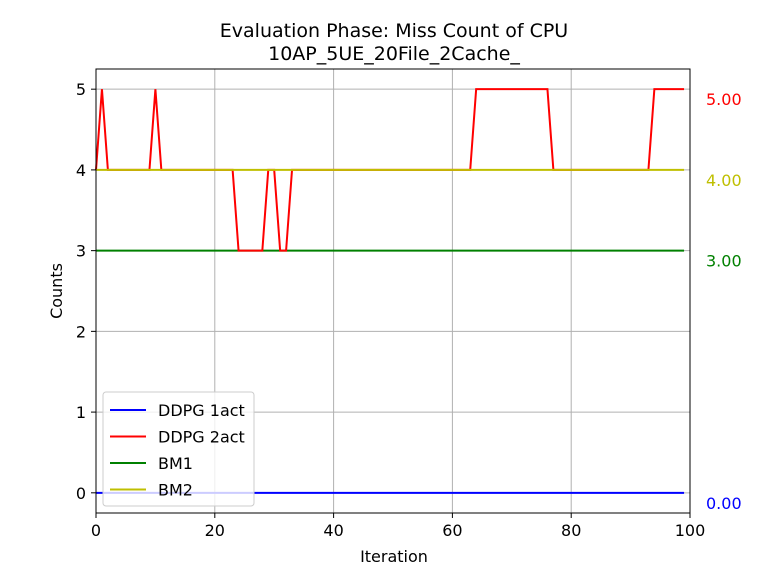  I want to click on y-tick-label: 4, so click(81, 170).